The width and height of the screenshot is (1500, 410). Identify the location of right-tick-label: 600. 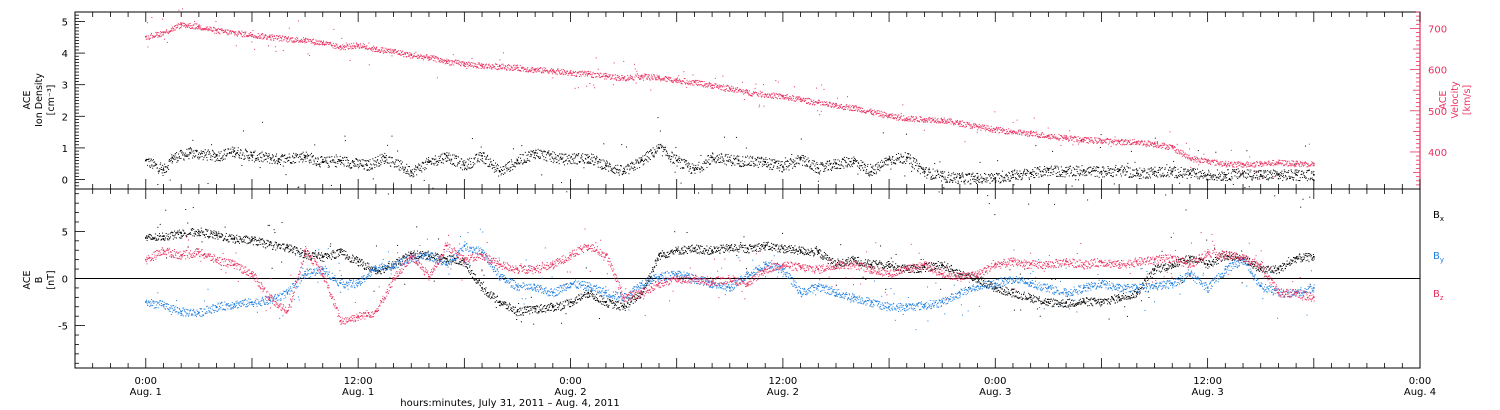
(1437, 71).